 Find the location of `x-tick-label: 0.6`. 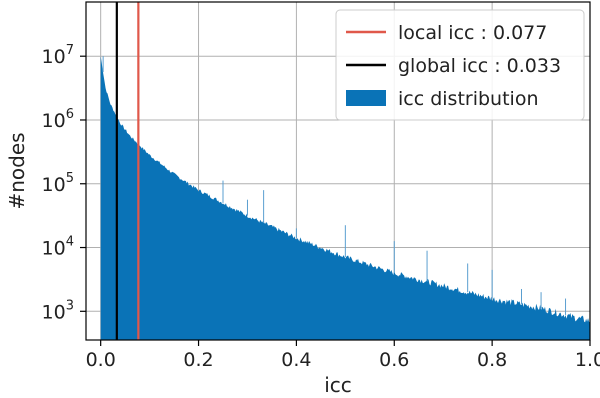

x-tick-label: 0.6 is located at coordinates (394, 360).